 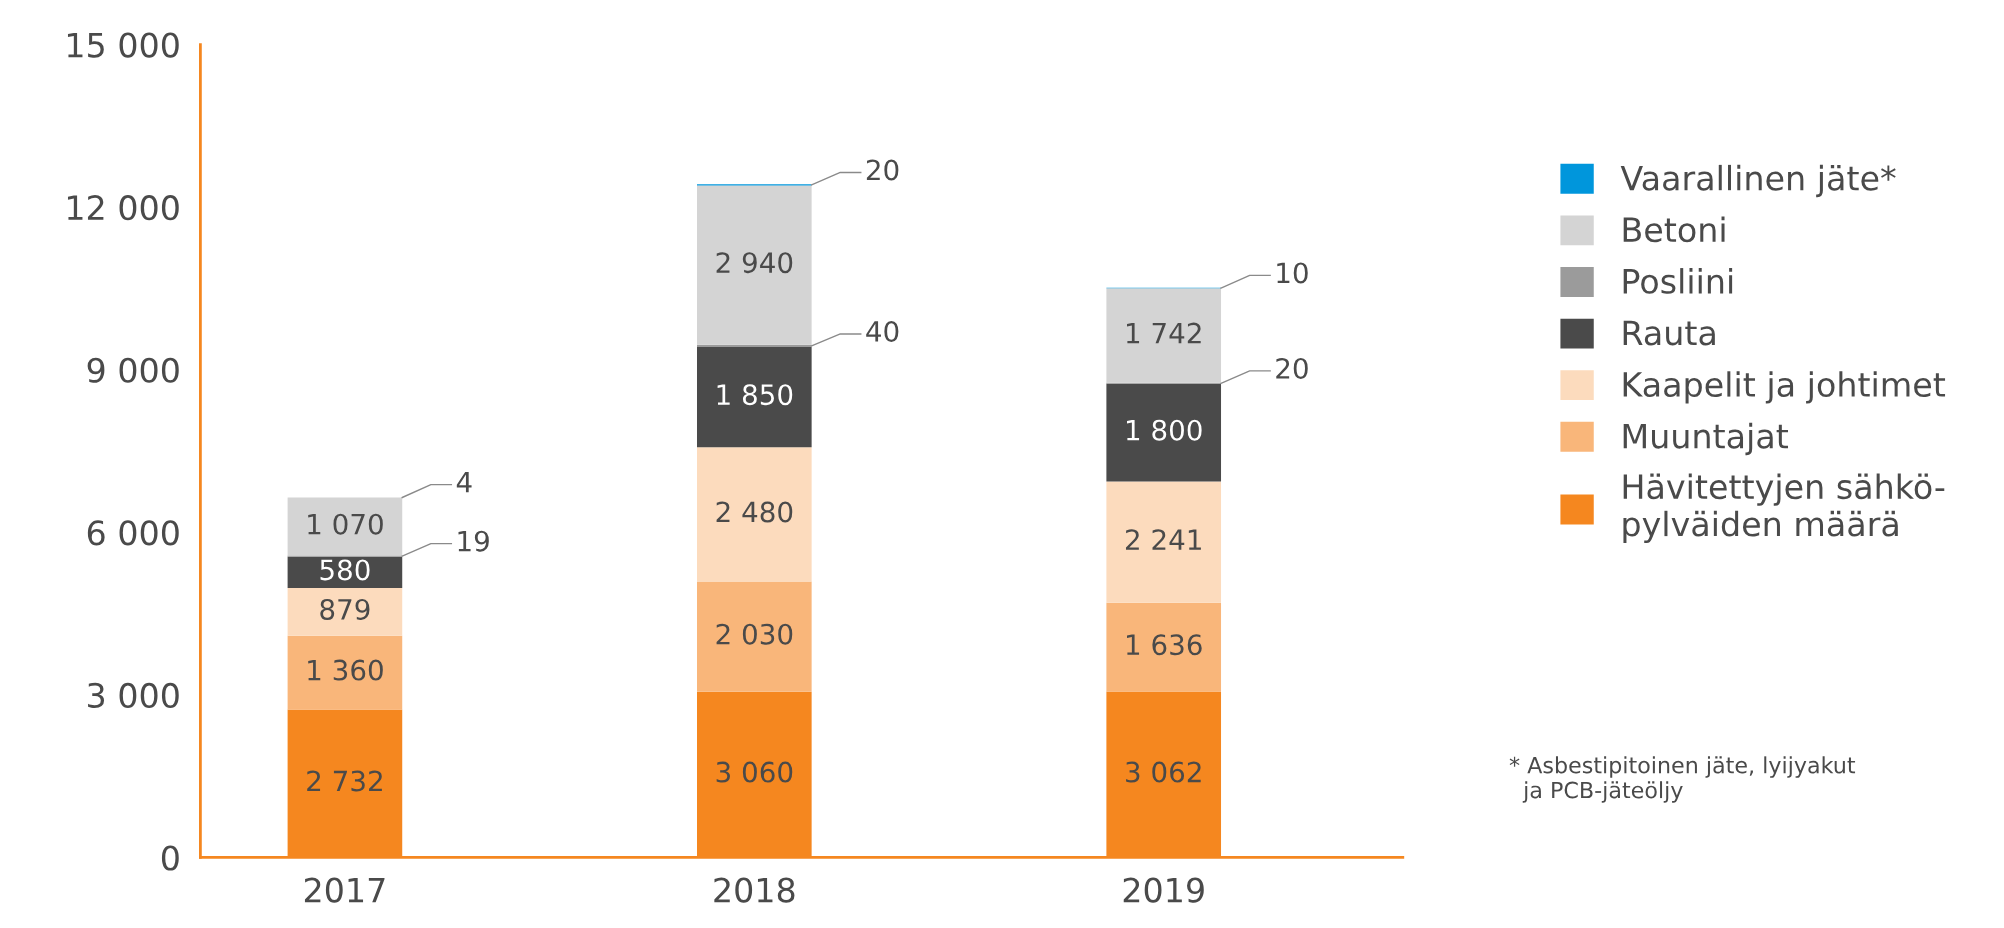 I want to click on legend-label: Rauta, so click(x=1669, y=333).